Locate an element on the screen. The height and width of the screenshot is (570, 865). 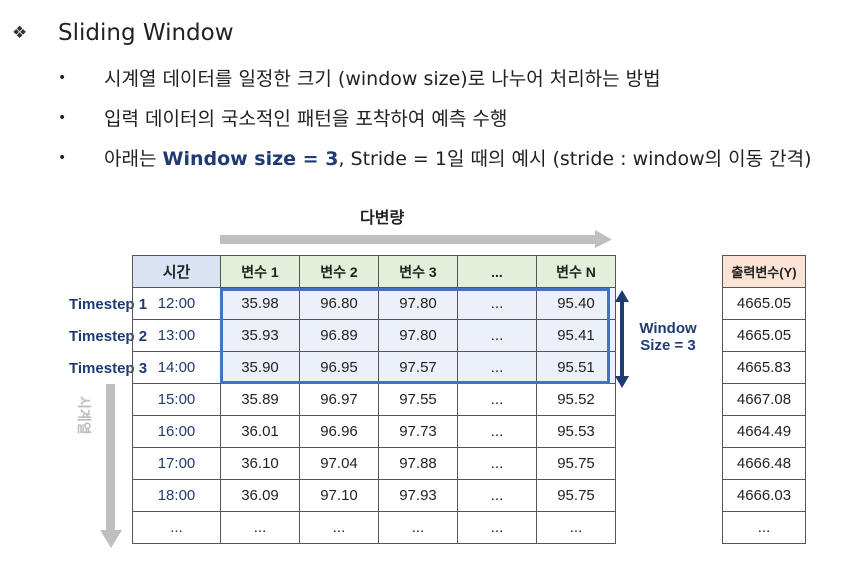
table-cell: 97.57 is located at coordinates (418, 367).